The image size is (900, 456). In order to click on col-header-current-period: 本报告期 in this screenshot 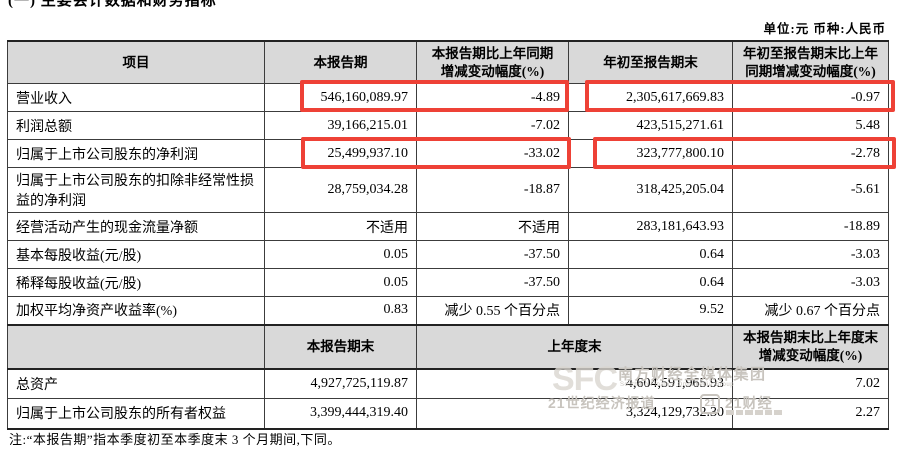, I will do `click(340, 62)`.